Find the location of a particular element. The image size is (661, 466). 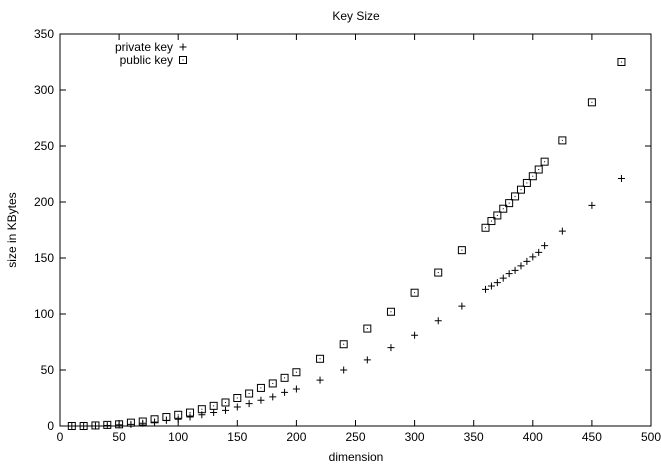

x-tick-label: 250 is located at coordinates (355, 437).